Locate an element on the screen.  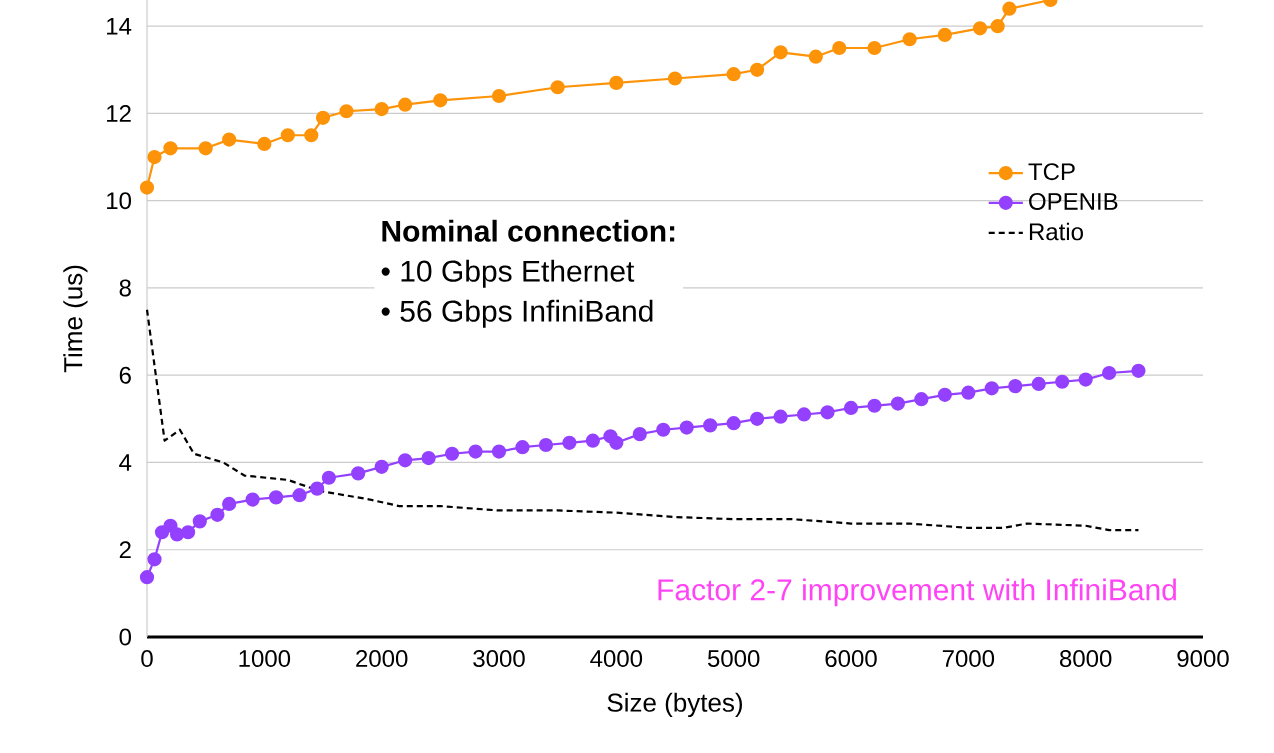
y-tick-label: 4 is located at coordinates (125, 462).